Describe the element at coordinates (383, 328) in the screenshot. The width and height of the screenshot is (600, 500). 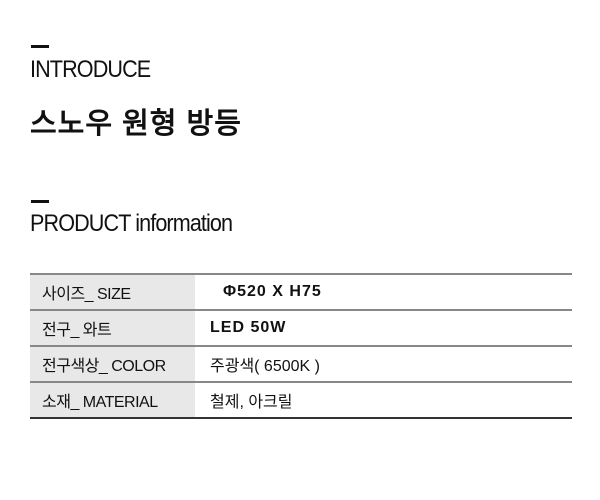
I see `spec-value: LED 50W` at that location.